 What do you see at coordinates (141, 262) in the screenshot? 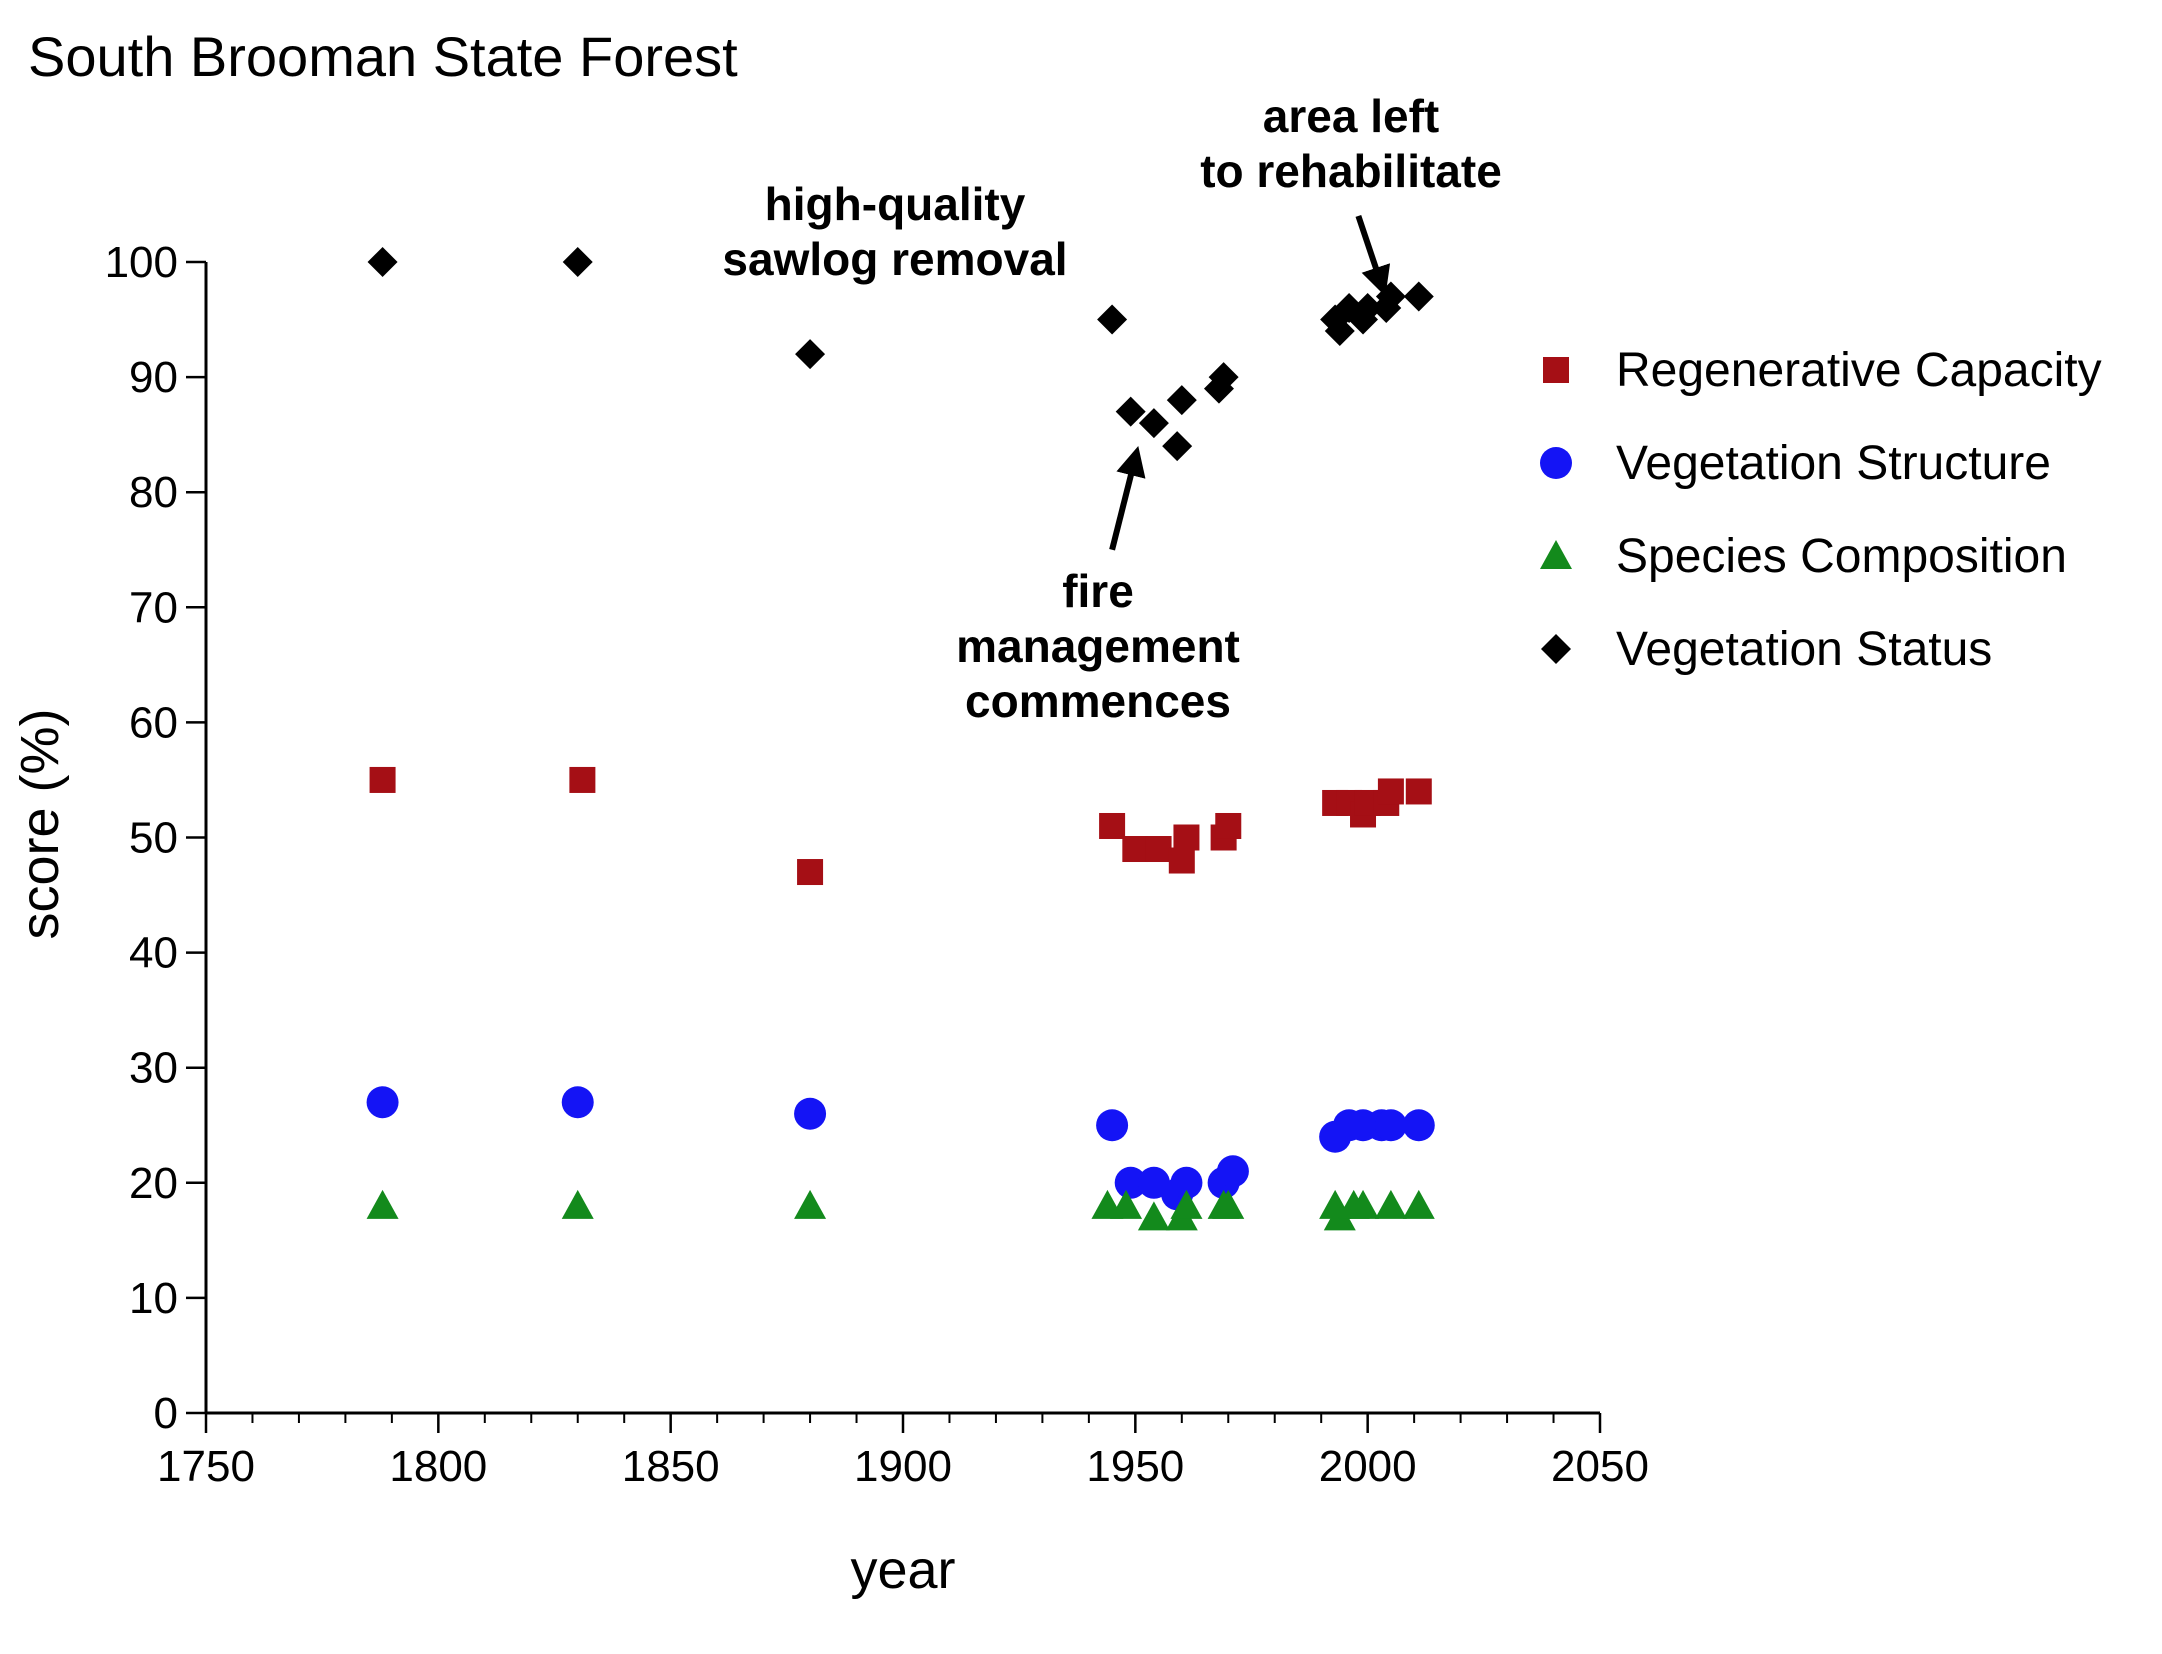
I see `y-tick-label: 100` at bounding box center [141, 262].